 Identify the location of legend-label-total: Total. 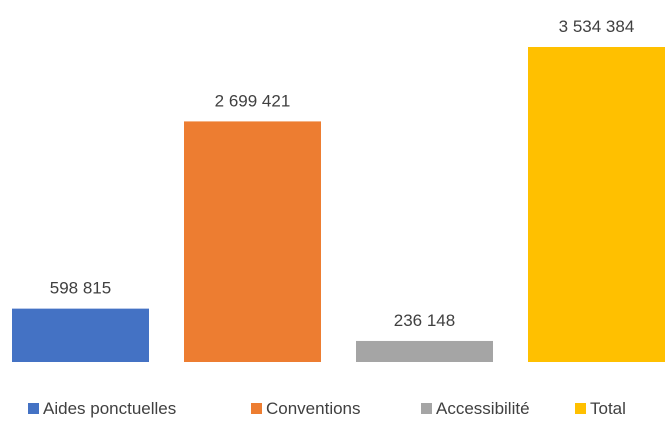
(608, 408).